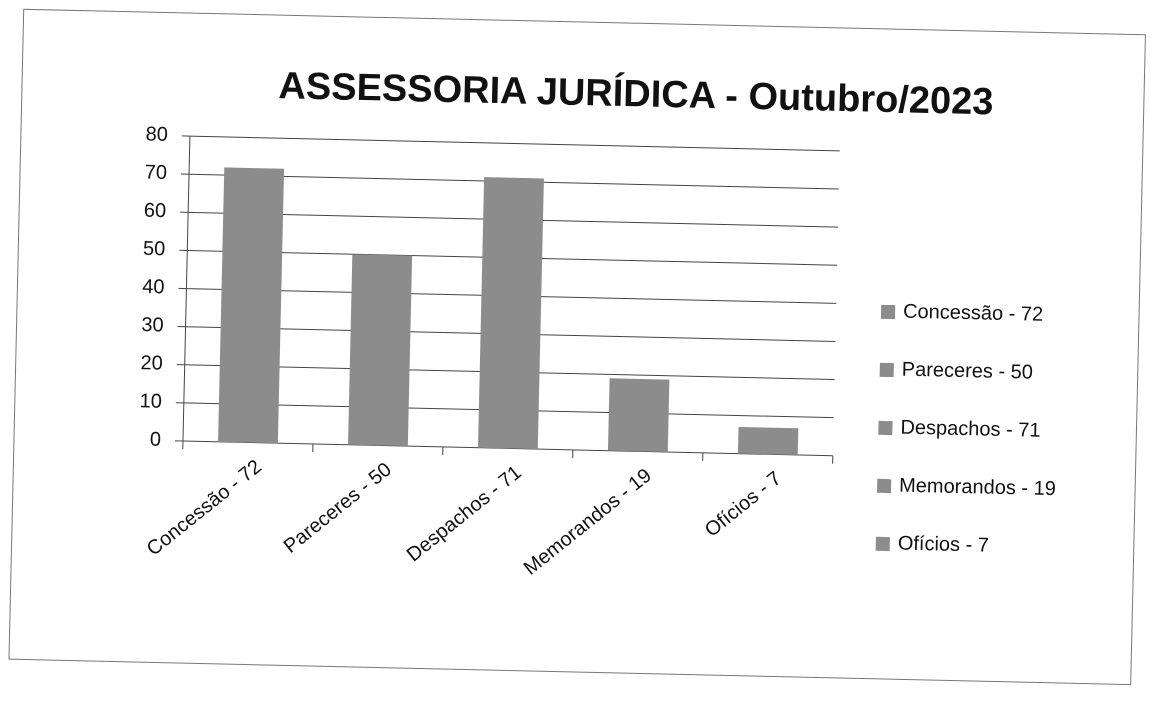 The image size is (1158, 713). I want to click on x-tick-label: Memorandos - 19, so click(588, 521).